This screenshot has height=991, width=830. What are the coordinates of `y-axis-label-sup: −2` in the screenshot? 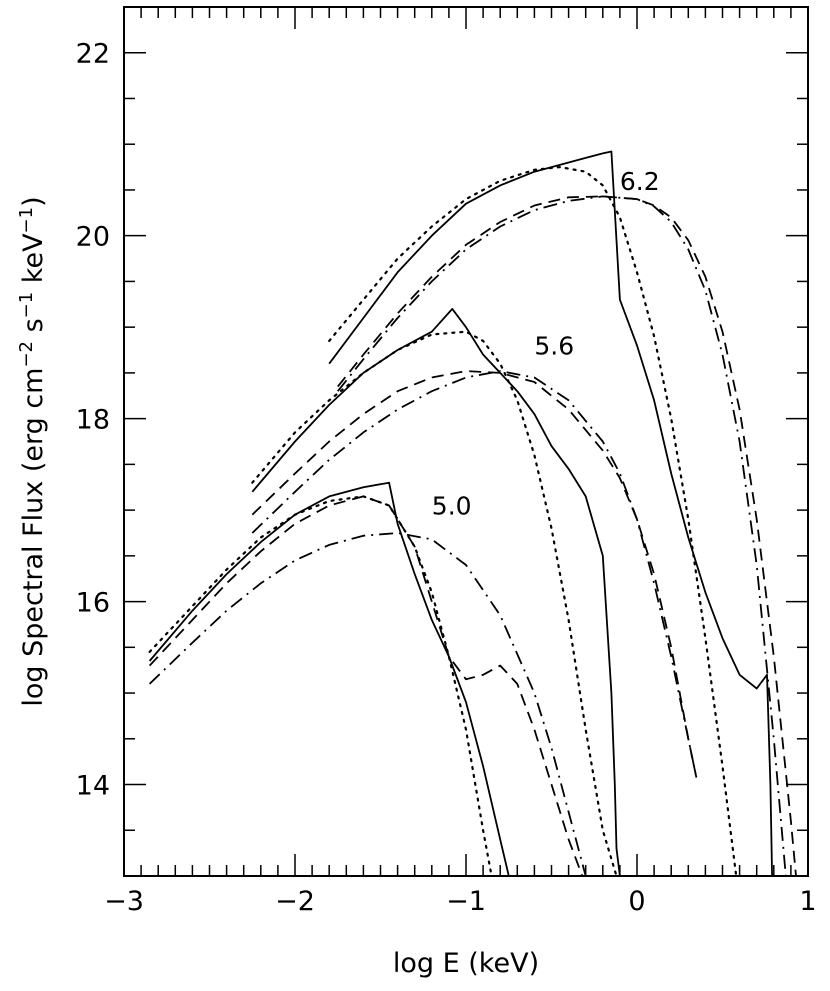 It's located at (26, 354).